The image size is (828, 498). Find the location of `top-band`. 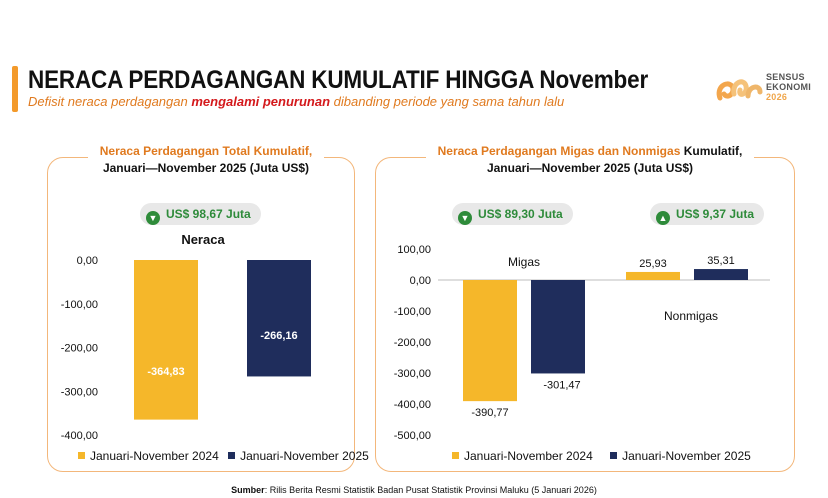

top-band is located at coordinates (414, 14).